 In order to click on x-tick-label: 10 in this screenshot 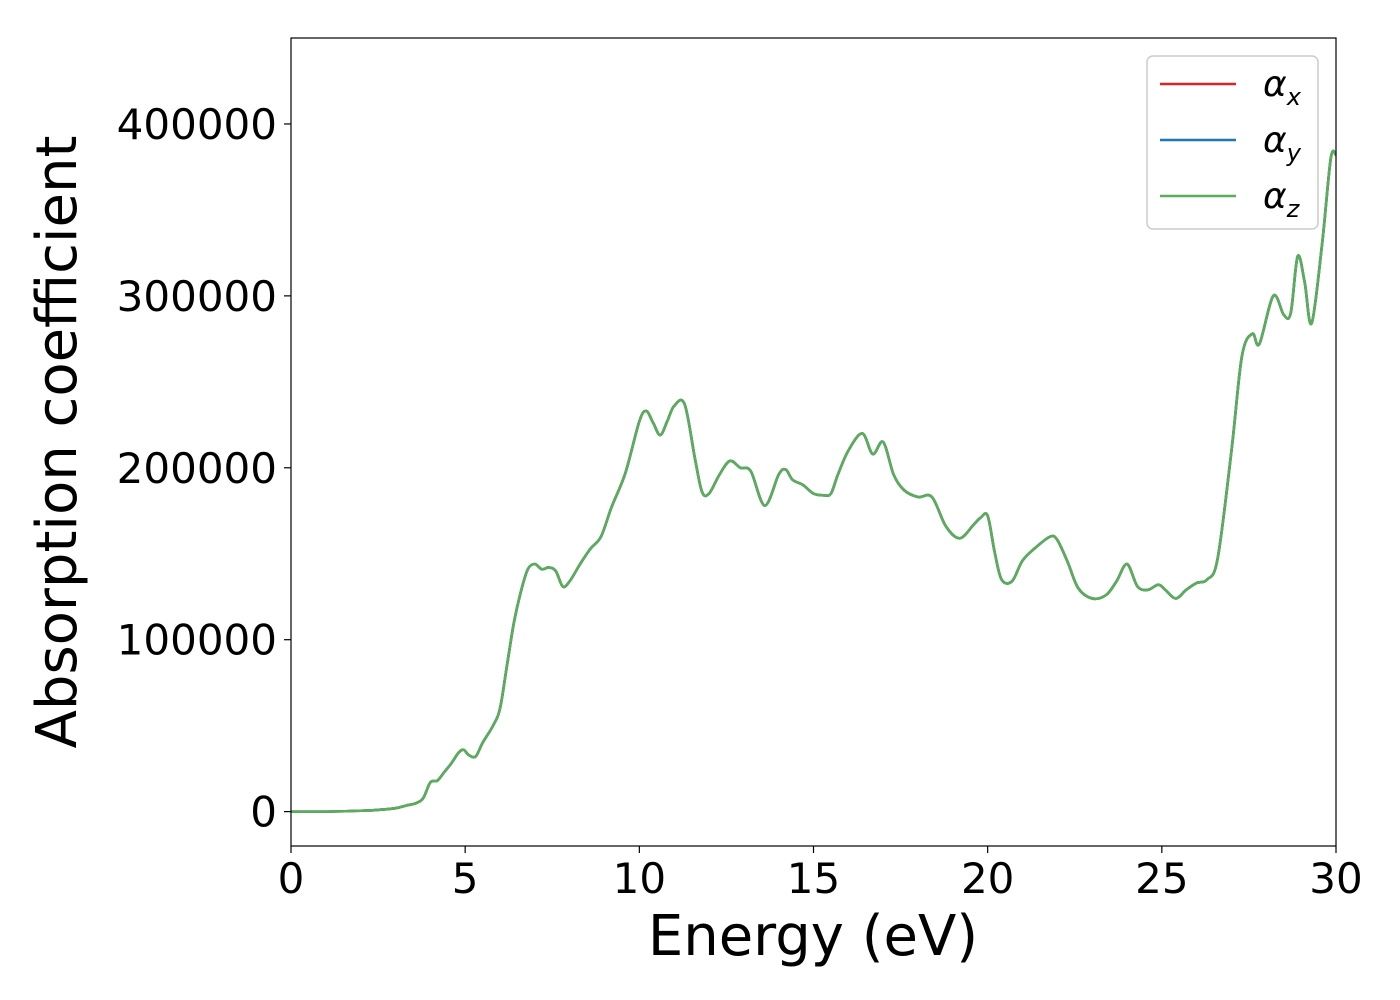, I will do `click(639, 878)`.